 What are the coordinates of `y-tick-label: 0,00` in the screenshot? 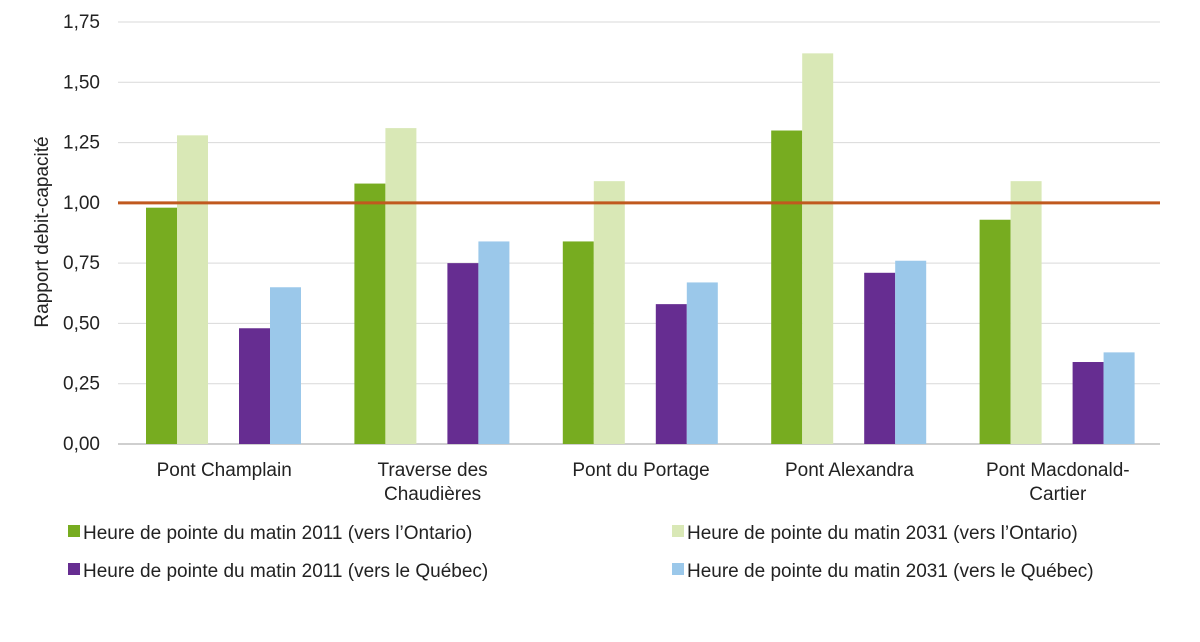 It's located at (81, 444).